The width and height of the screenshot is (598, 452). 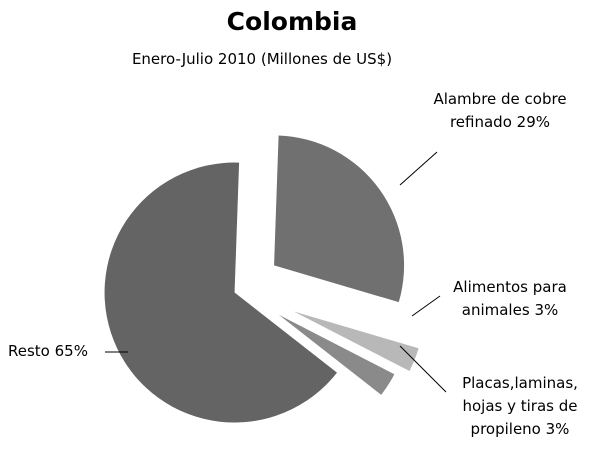 What do you see at coordinates (533, 122) in the screenshot?
I see `value-label: 29%` at bounding box center [533, 122].